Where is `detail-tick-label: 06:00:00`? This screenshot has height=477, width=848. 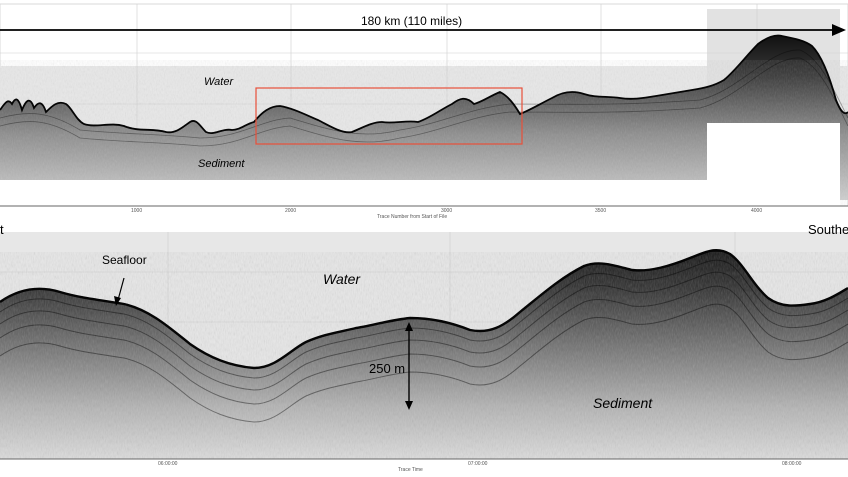 detail-tick-label: 06:00:00 is located at coordinates (168, 464).